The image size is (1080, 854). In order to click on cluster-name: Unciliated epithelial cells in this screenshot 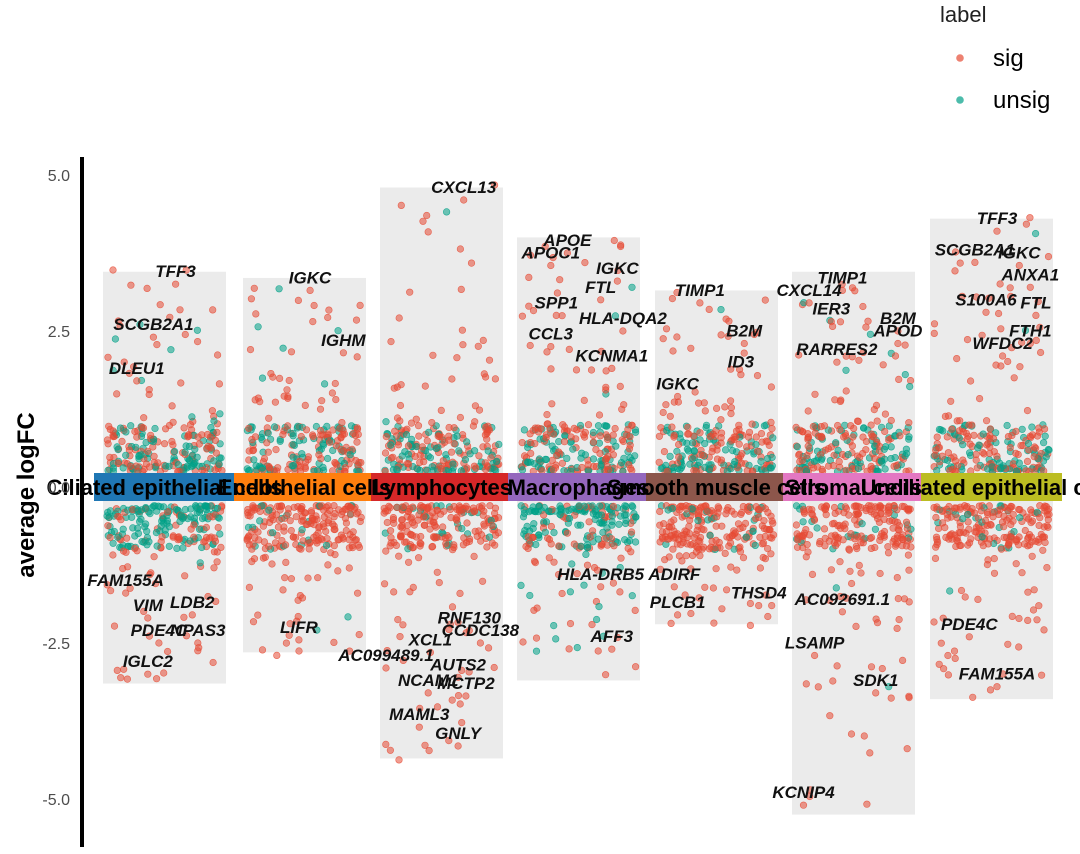, I will do `click(970, 487)`.